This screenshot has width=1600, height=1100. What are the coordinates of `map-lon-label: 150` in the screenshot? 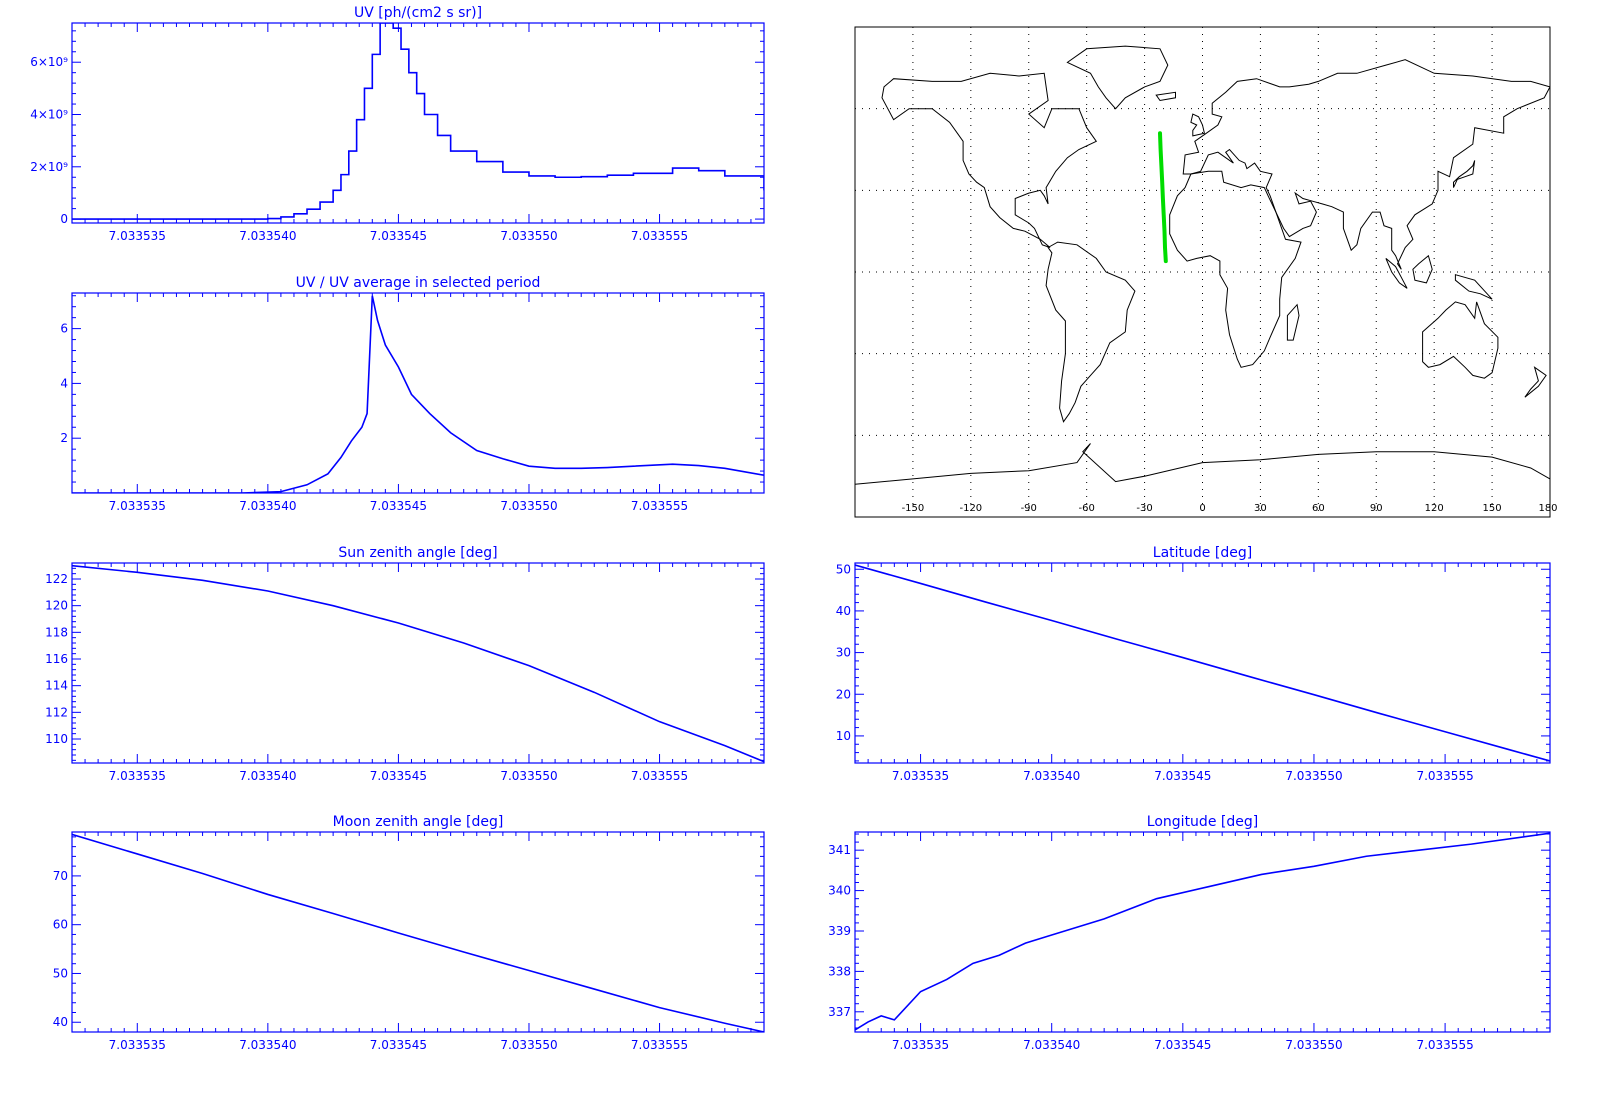 It's located at (1492, 508).